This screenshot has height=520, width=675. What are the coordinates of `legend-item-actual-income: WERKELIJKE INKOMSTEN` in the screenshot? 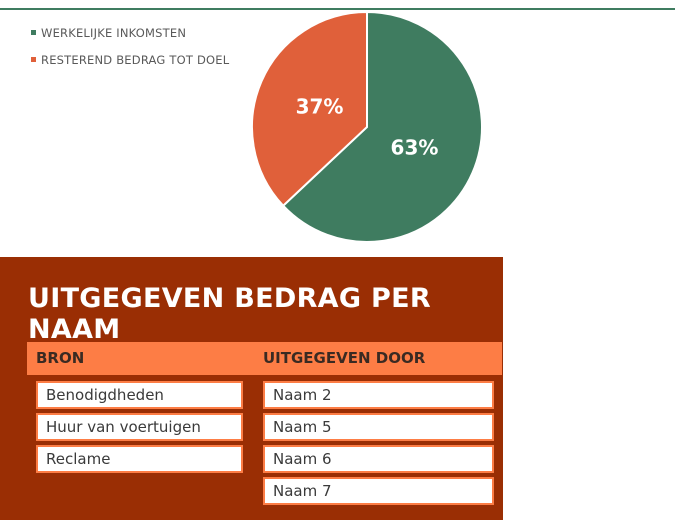 It's located at (108, 33).